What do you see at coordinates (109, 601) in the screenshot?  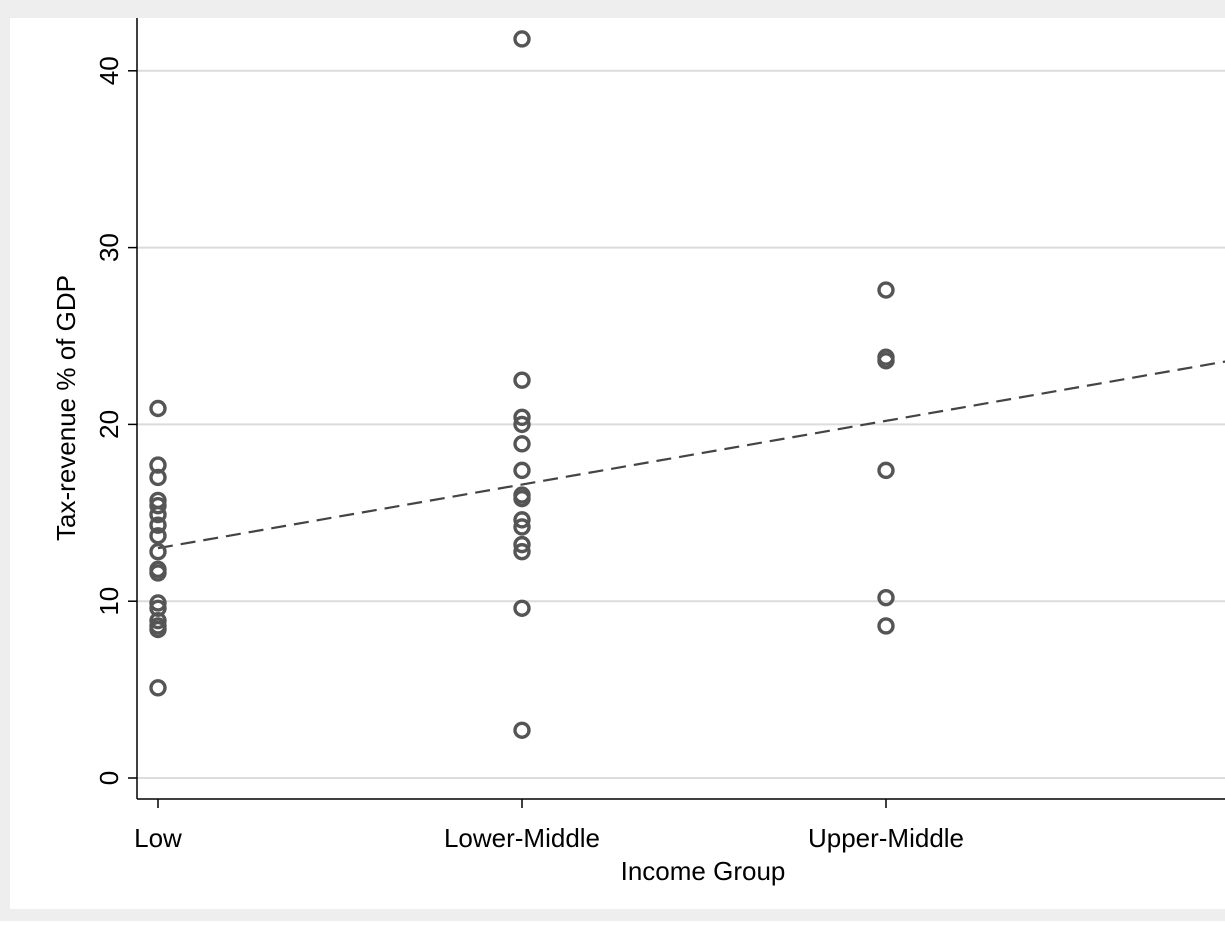 I see `y-tick-label: 10` at bounding box center [109, 601].